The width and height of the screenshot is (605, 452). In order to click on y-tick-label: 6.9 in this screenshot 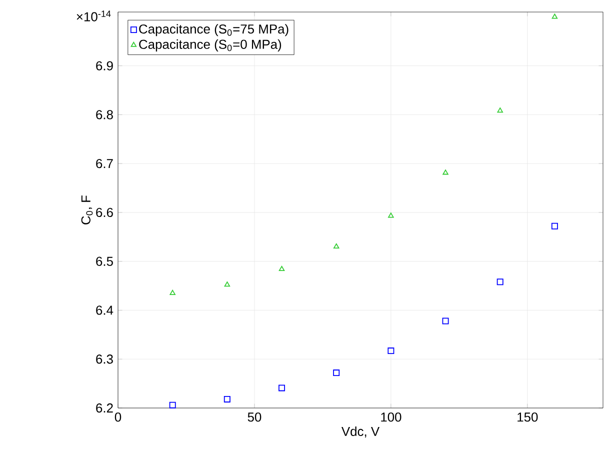, I will do `click(104, 65)`.